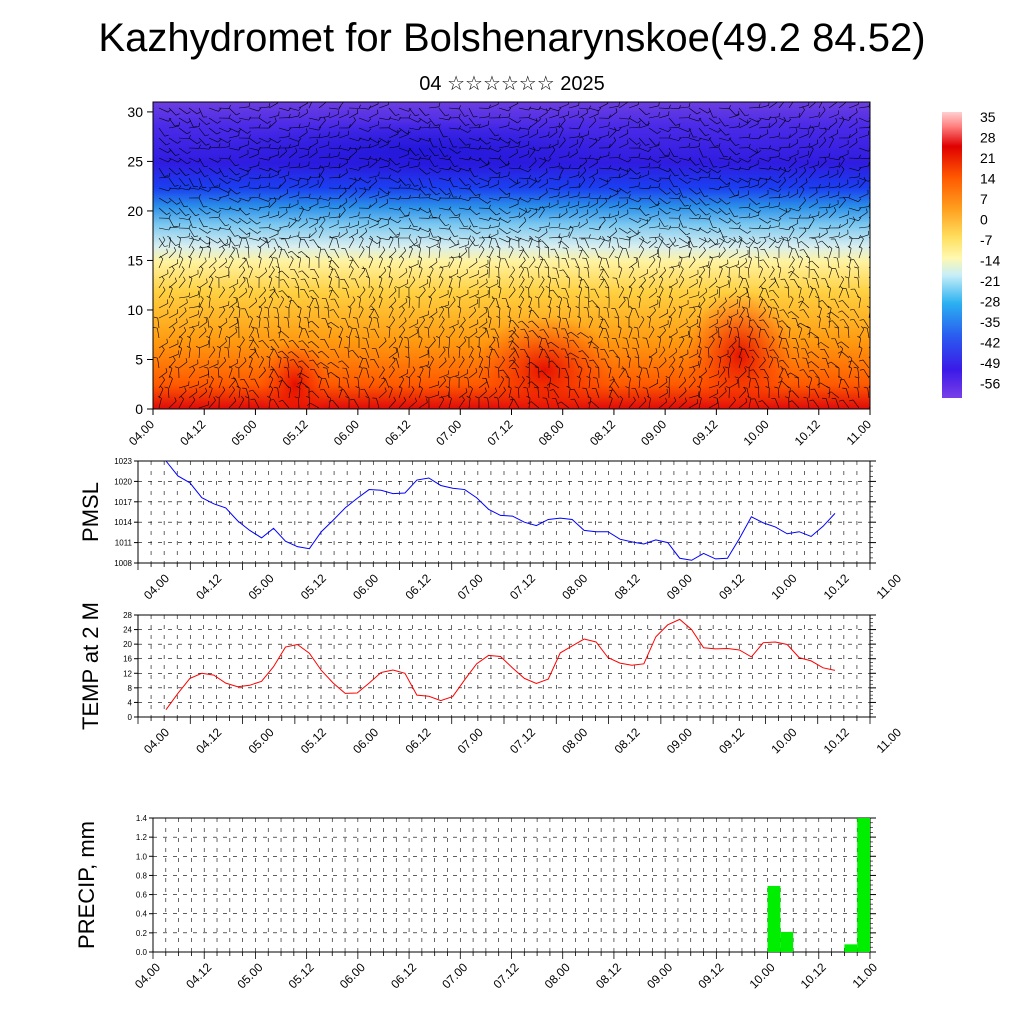  I want to click on x-tick-label: 07.12, so click(522, 586).